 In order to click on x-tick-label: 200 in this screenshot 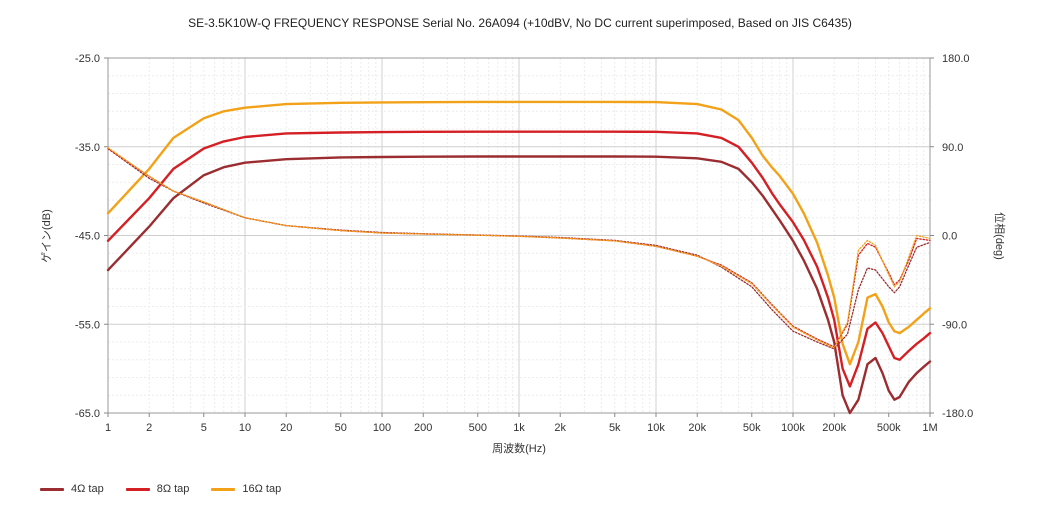, I will do `click(423, 428)`.